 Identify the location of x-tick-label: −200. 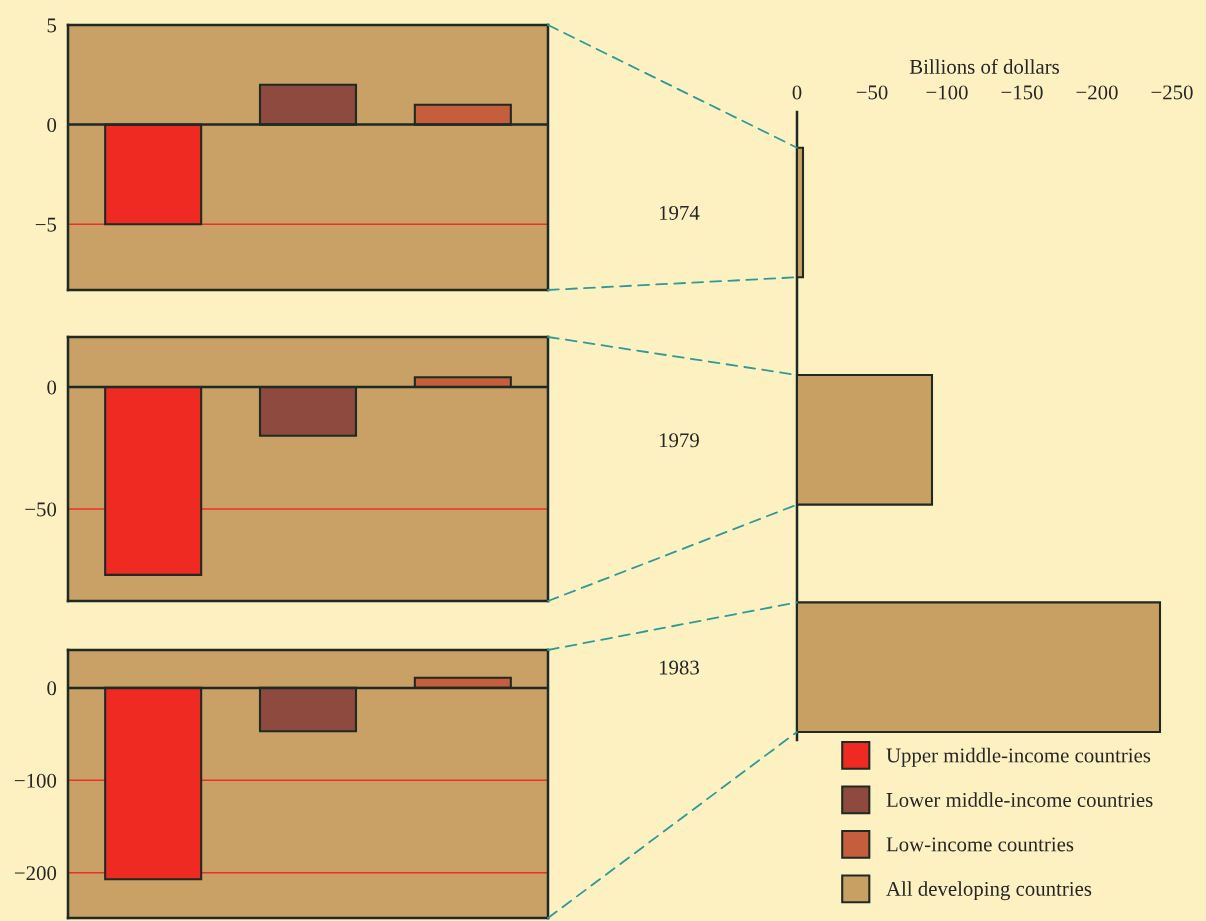
(1097, 92).